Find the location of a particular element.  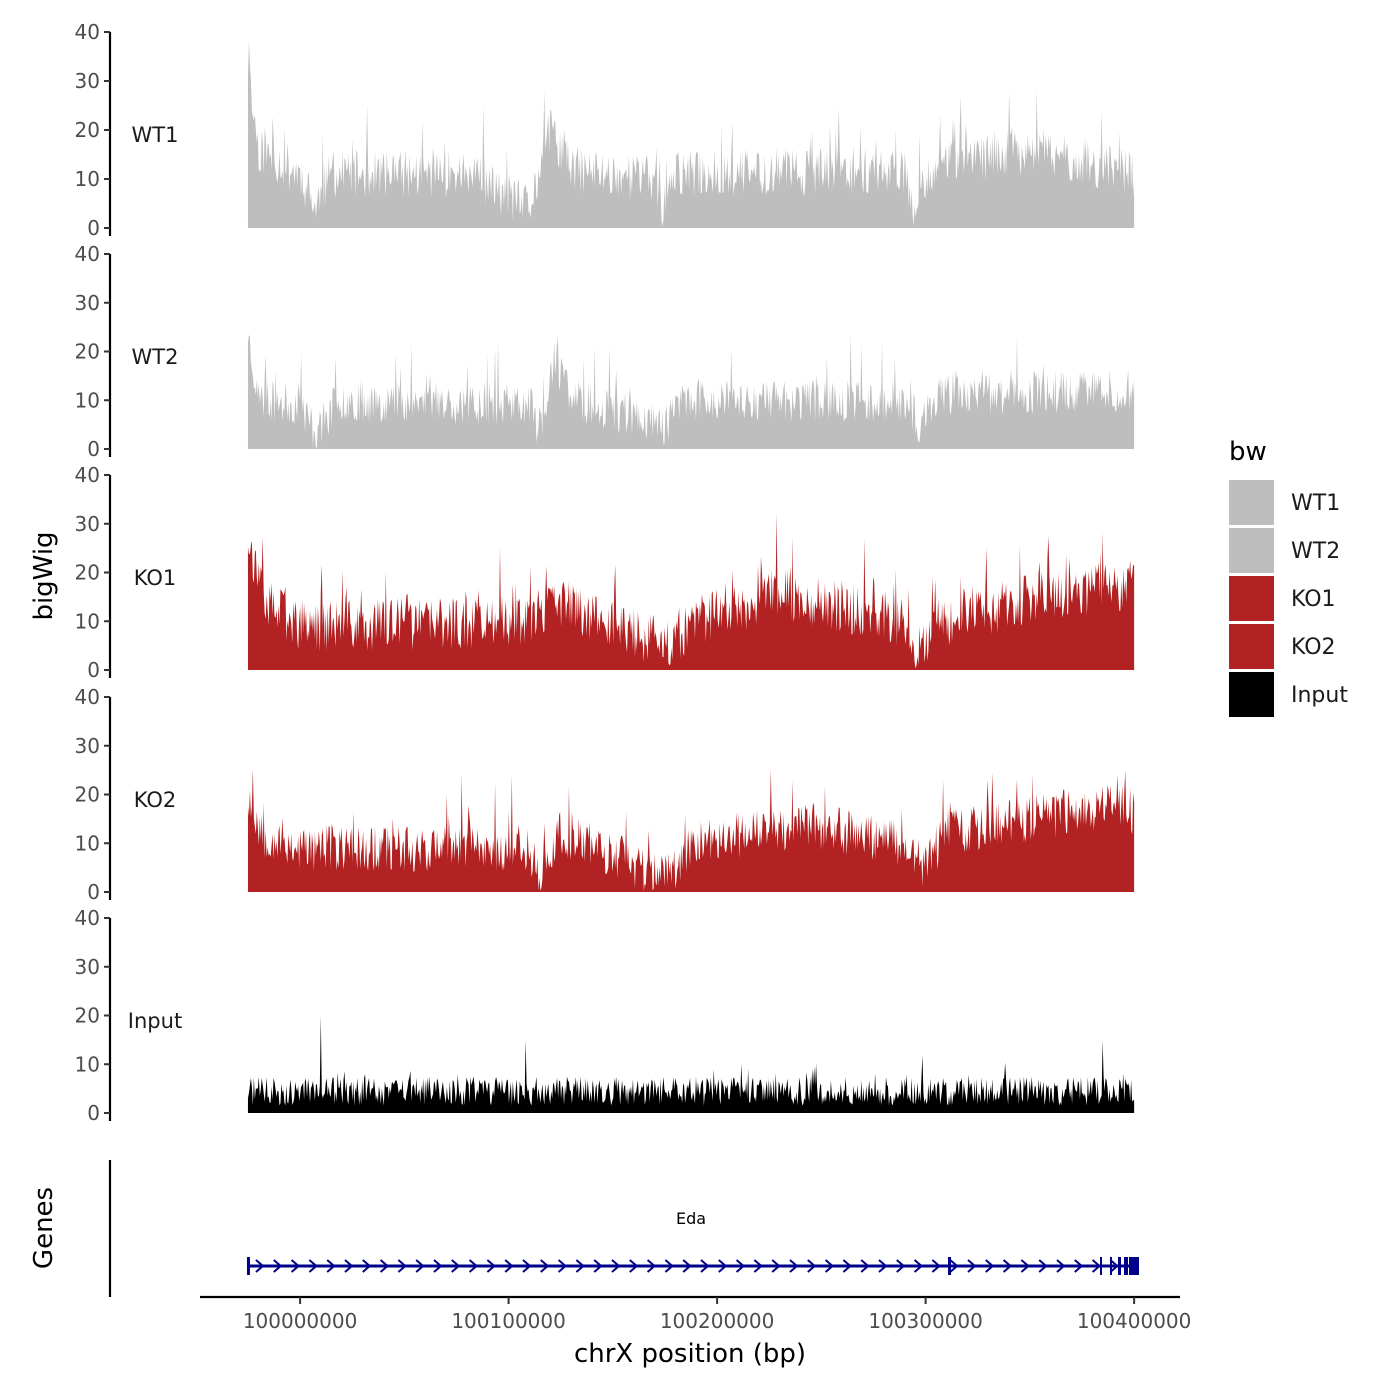

legend-key-wt2 is located at coordinates (1251, 550).